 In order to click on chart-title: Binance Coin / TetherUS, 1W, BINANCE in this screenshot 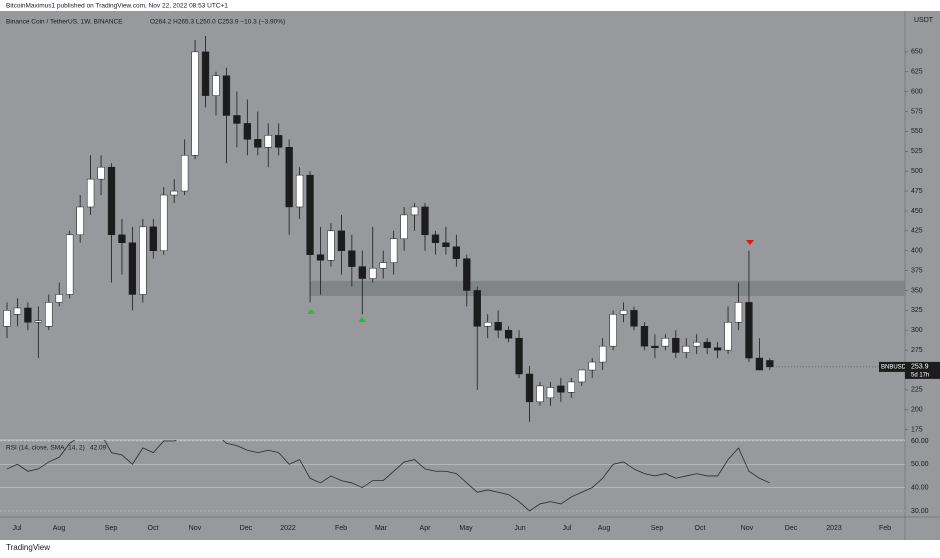, I will do `click(64, 22)`.